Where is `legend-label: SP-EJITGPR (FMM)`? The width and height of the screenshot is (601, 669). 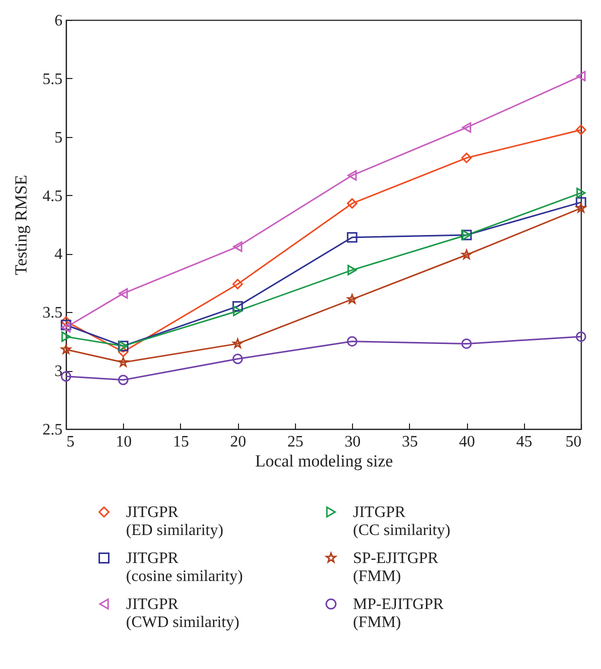
legend-label: SP-EJITGPR (FMM) is located at coordinates (396, 567).